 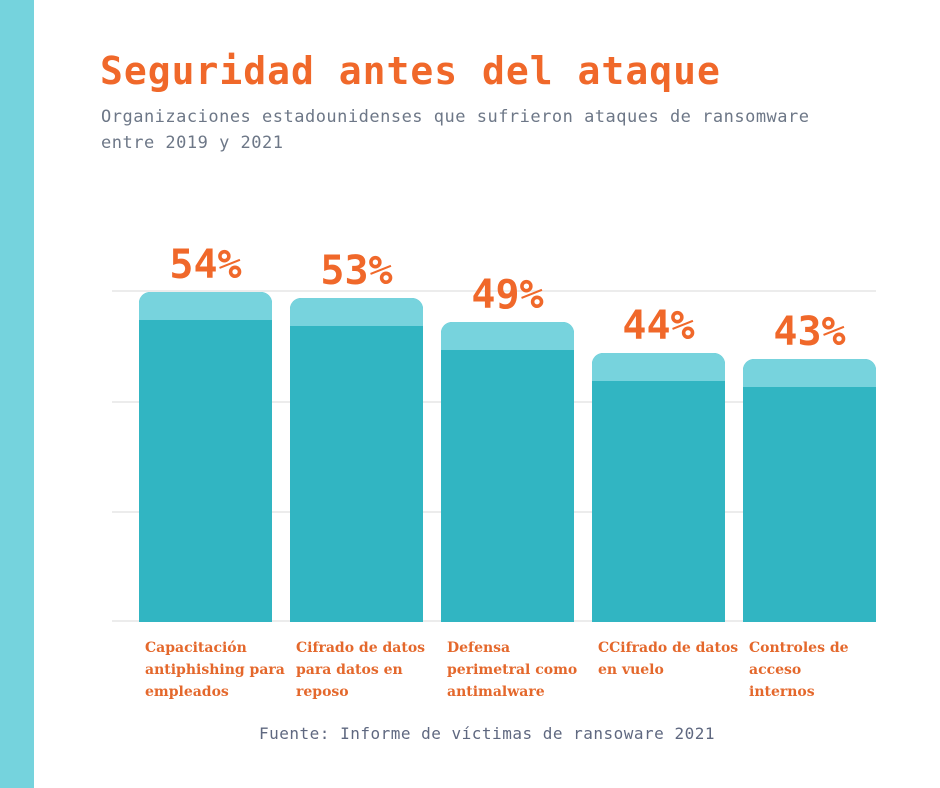 I want to click on bar-value-label: 44%, so click(x=658, y=326).